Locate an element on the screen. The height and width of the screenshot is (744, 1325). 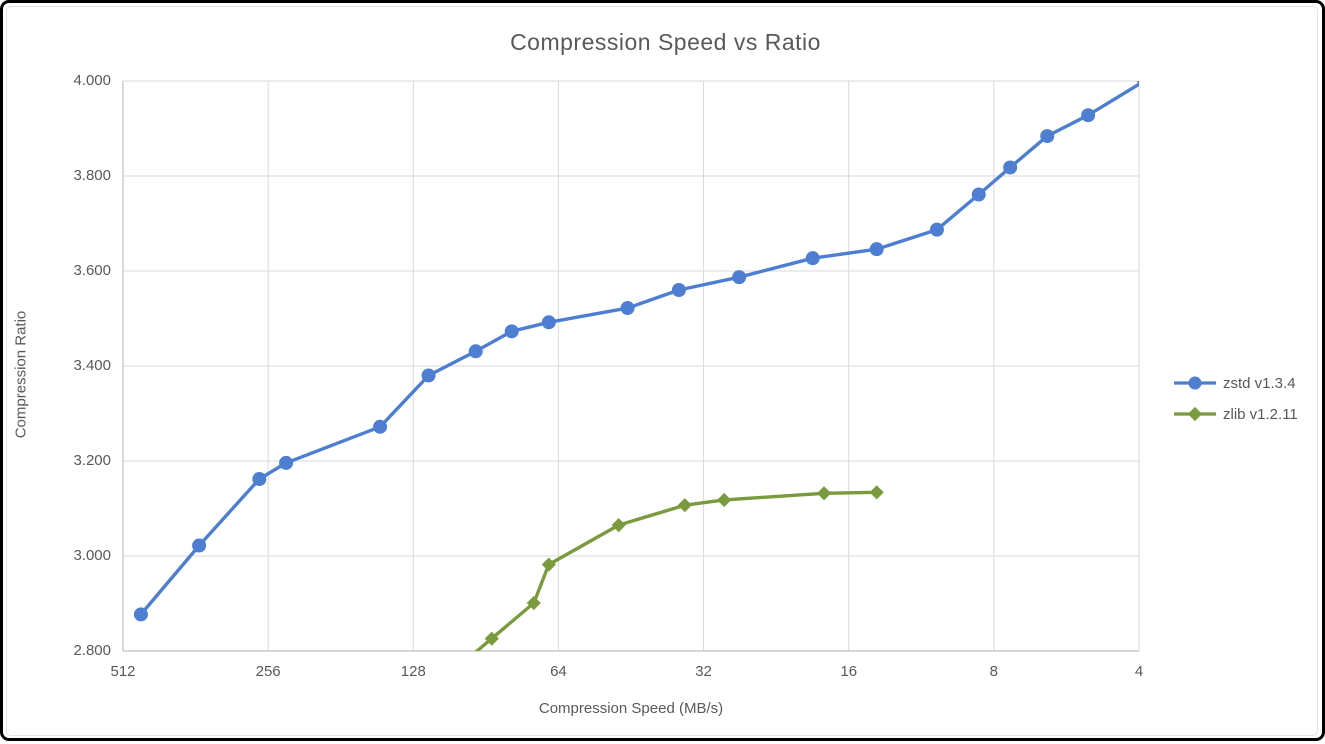
y-tick-label: 3.000 is located at coordinates (92, 555).